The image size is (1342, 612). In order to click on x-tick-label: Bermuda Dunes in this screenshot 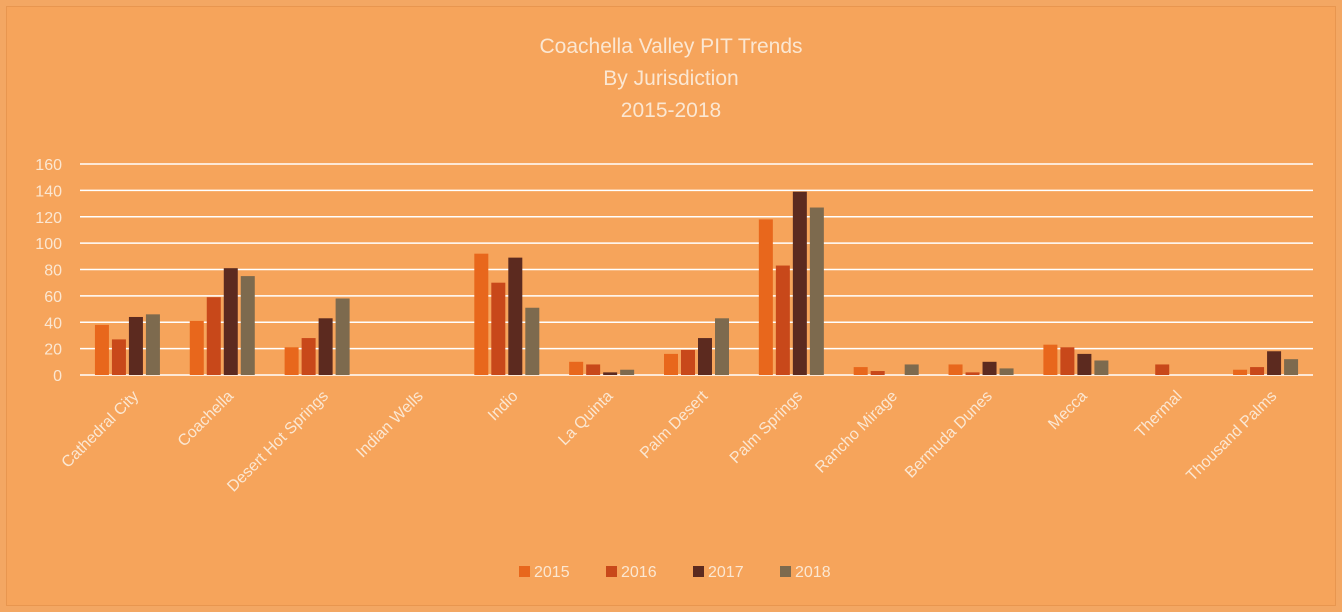, I will do `click(949, 435)`.